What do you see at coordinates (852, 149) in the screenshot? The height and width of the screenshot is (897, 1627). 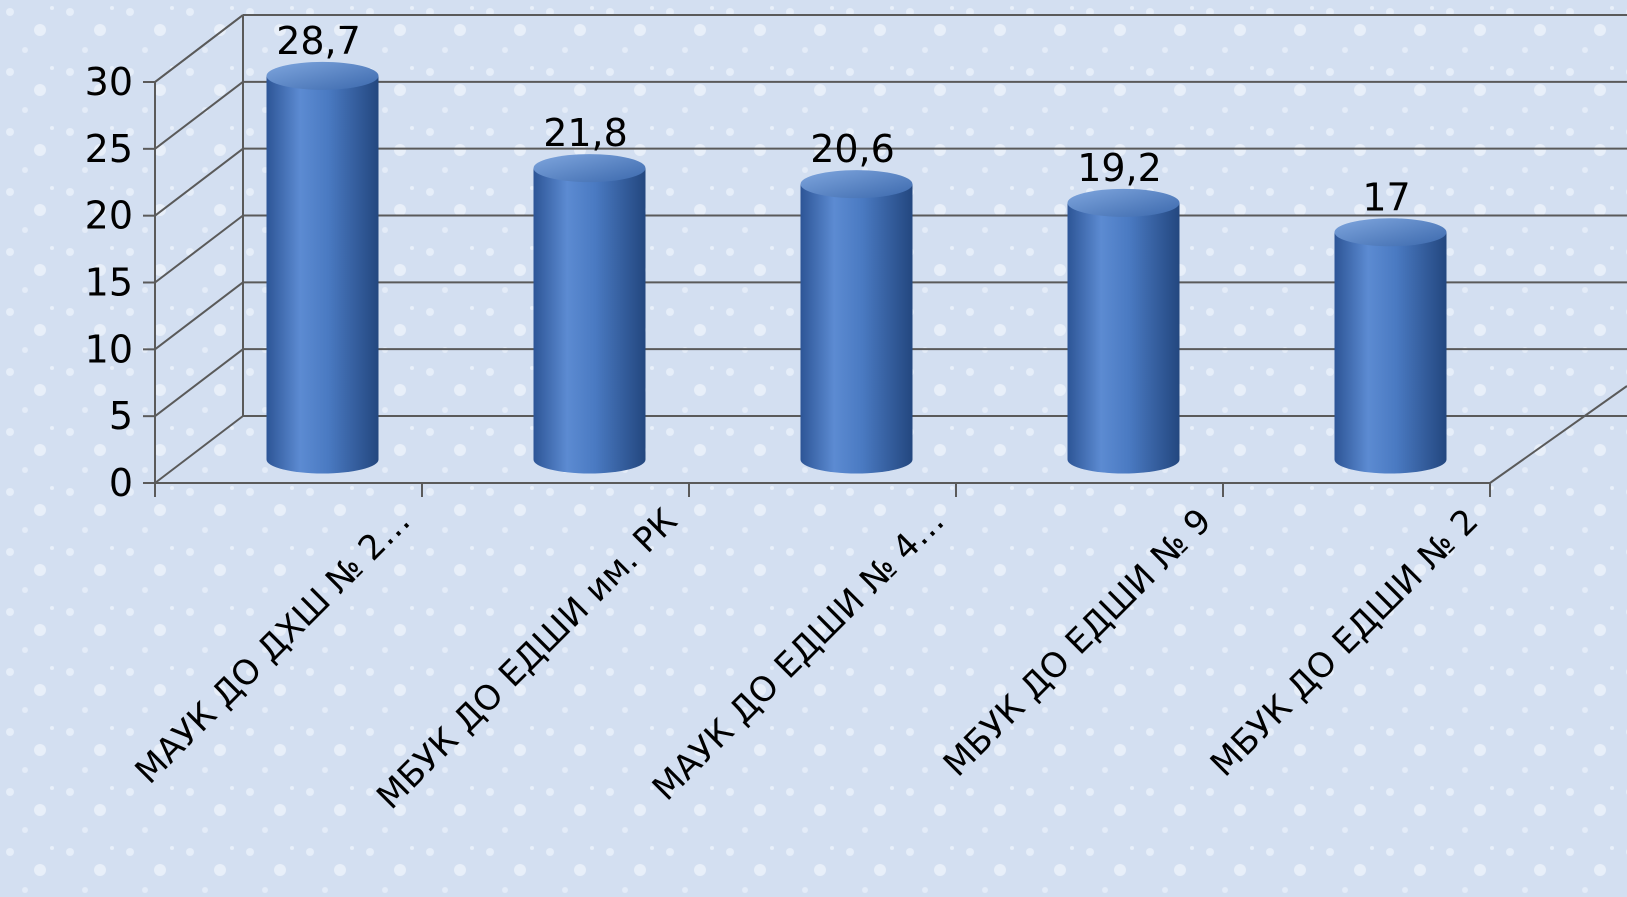 I see `data-label: 20,6` at bounding box center [852, 149].